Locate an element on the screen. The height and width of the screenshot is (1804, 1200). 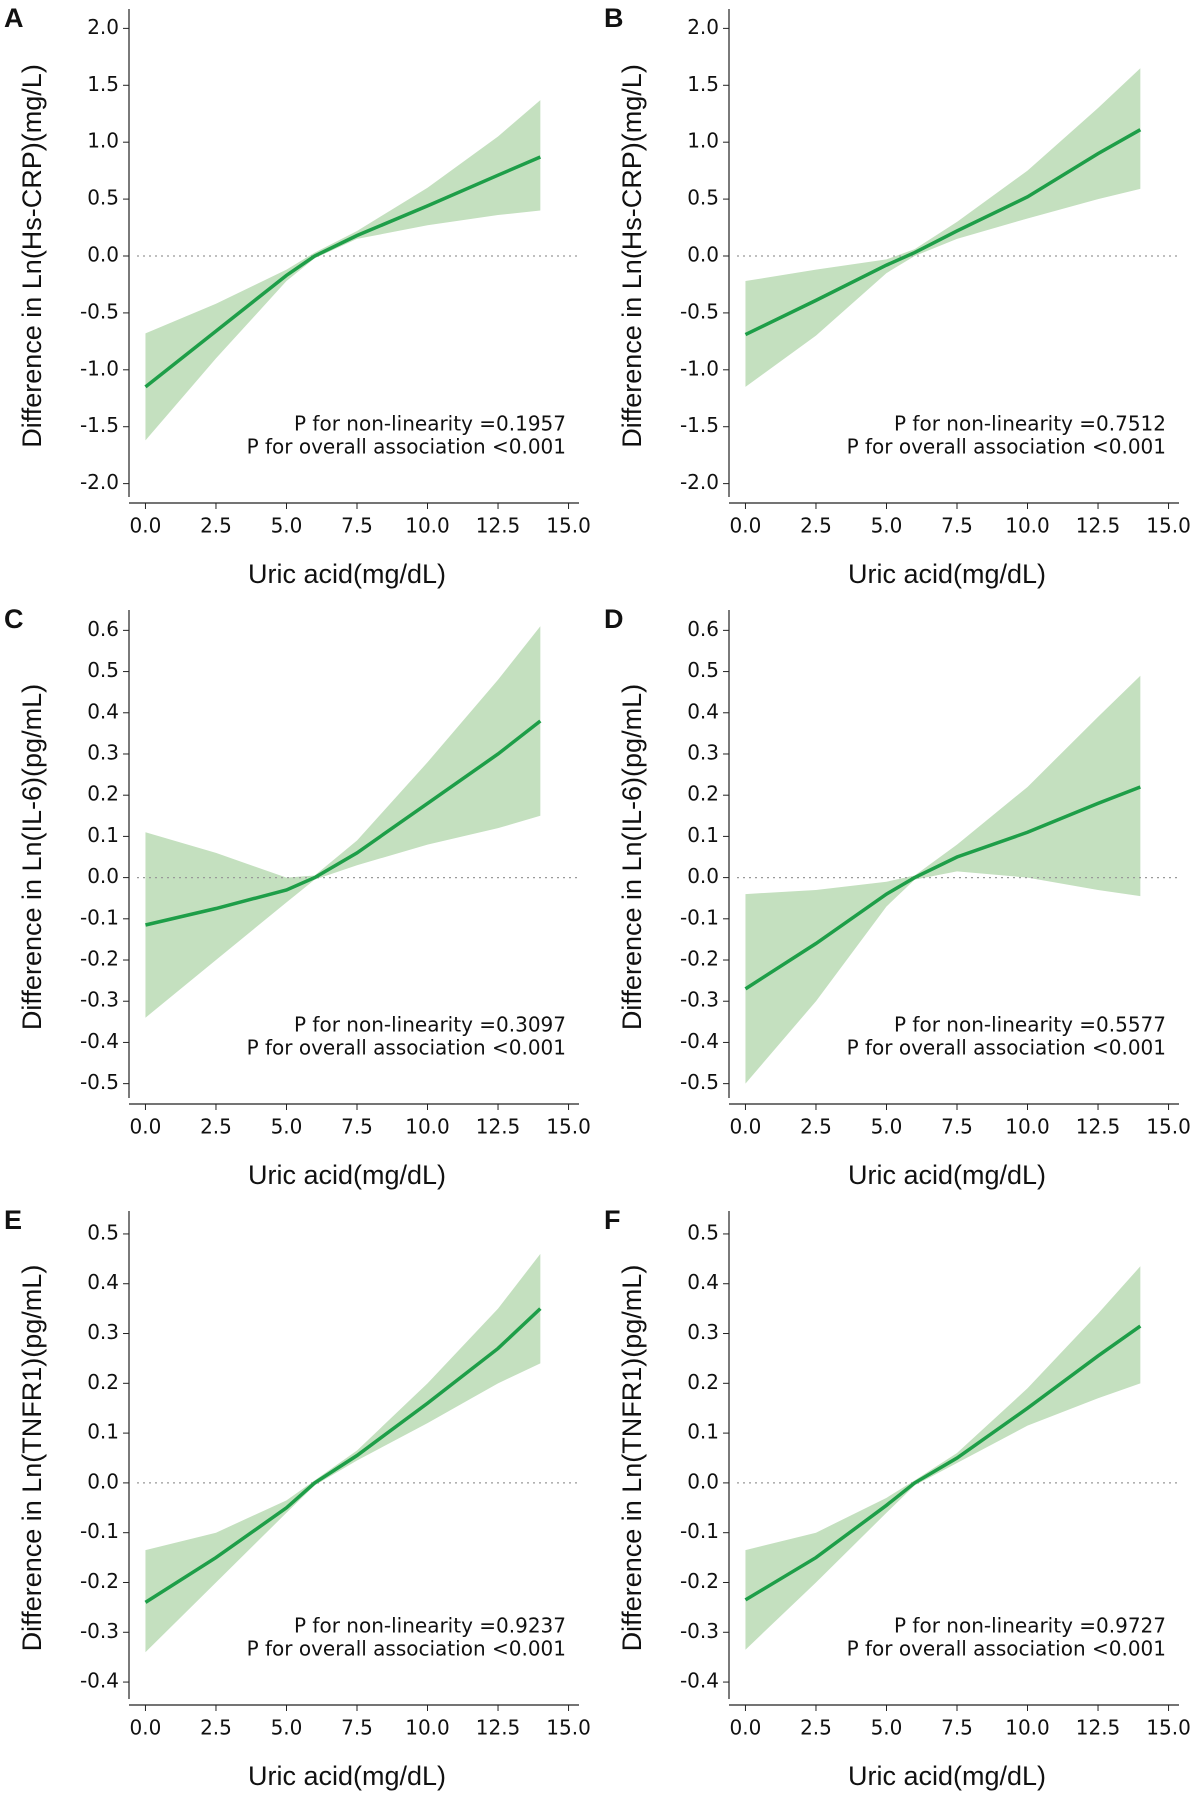
y-tick-label: 0.3 is located at coordinates (703, 1332).